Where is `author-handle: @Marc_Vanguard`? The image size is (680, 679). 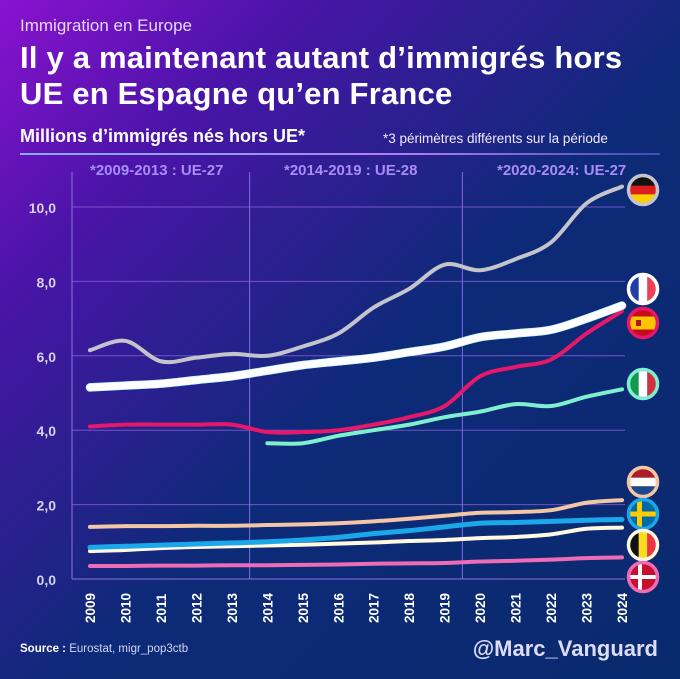
author-handle: @Marc_Vanguard is located at coordinates (565, 648).